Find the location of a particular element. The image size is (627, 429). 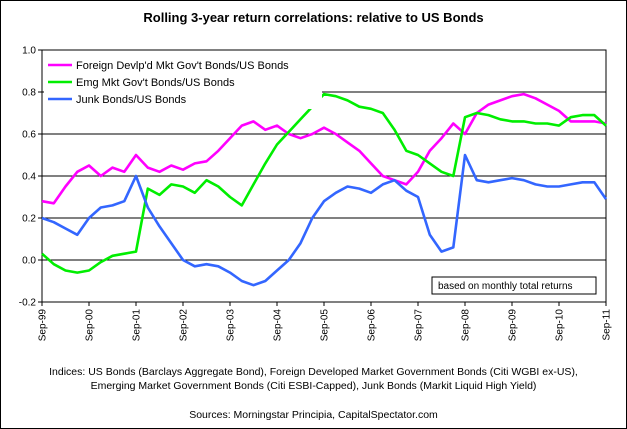

note-text: based on monthly total returns is located at coordinates (505, 286).